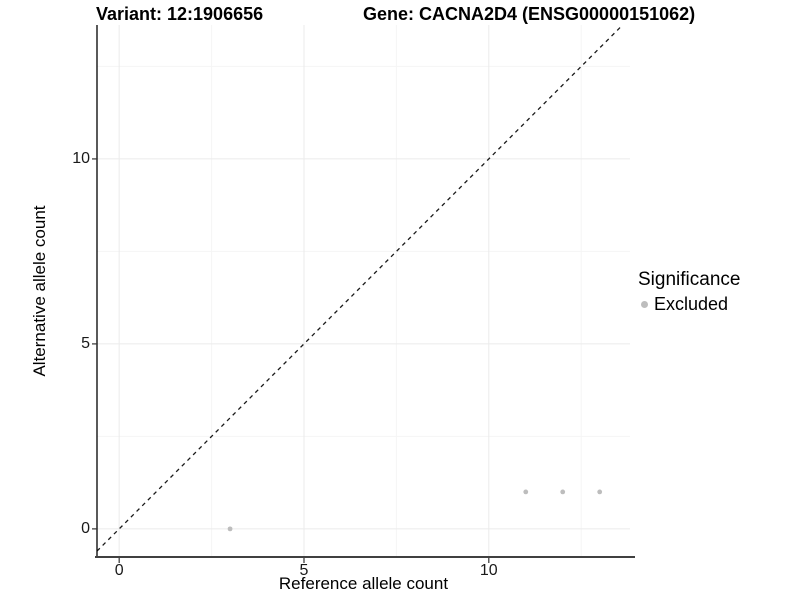  I want to click on y-tick-label: 5, so click(85, 343).